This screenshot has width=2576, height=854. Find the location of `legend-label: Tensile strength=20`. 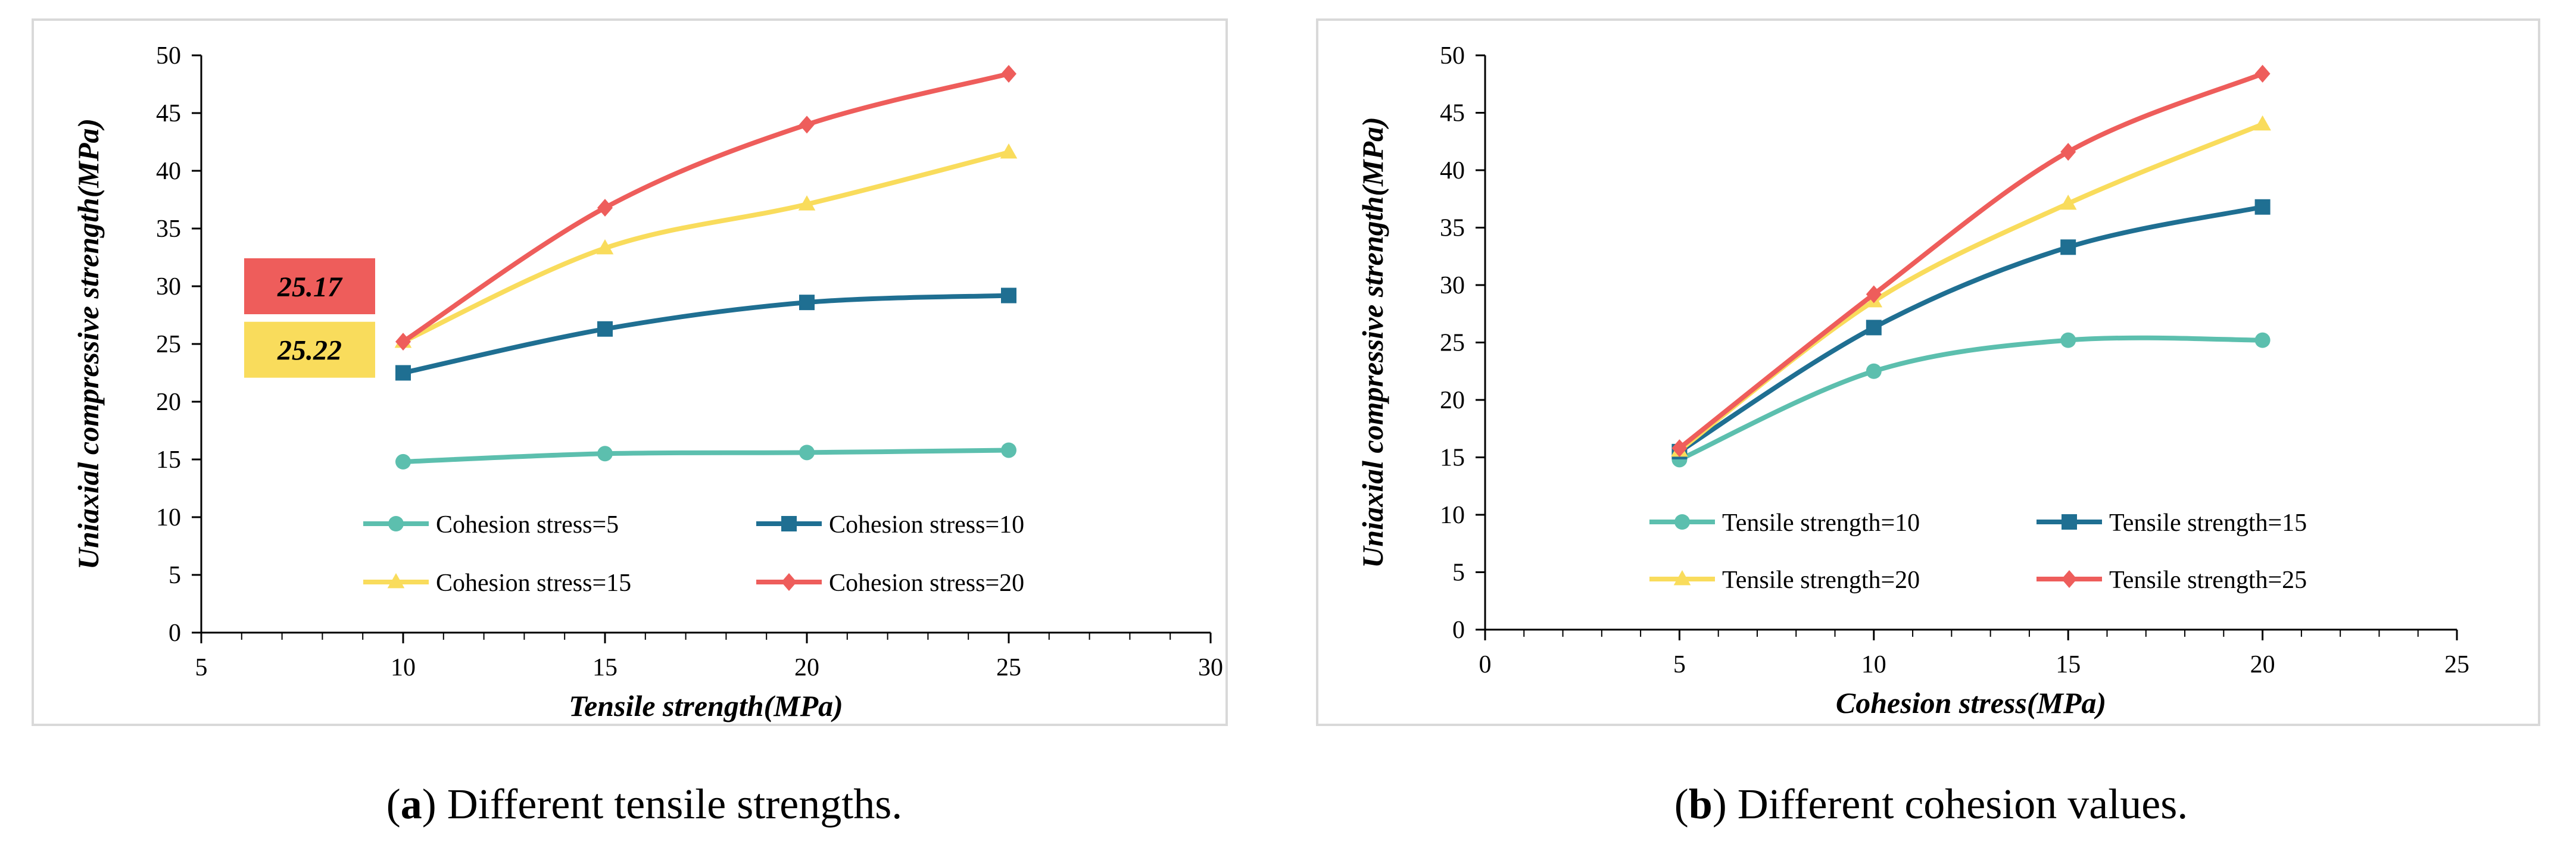

legend-label: Tensile strength=20 is located at coordinates (1821, 580).